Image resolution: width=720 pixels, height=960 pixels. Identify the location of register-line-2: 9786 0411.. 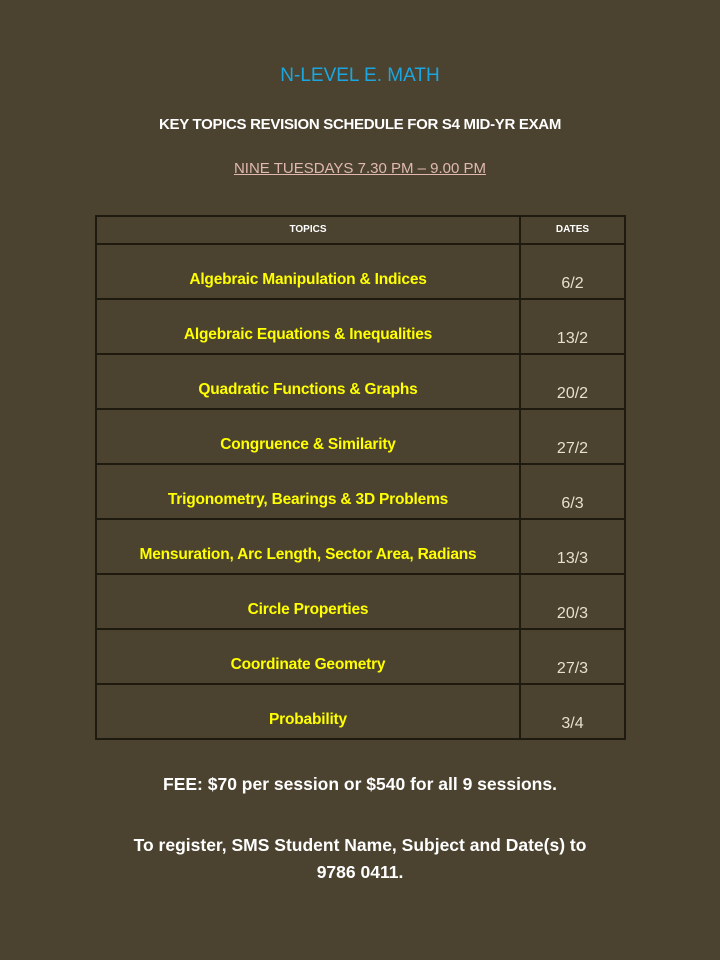
(360, 872).